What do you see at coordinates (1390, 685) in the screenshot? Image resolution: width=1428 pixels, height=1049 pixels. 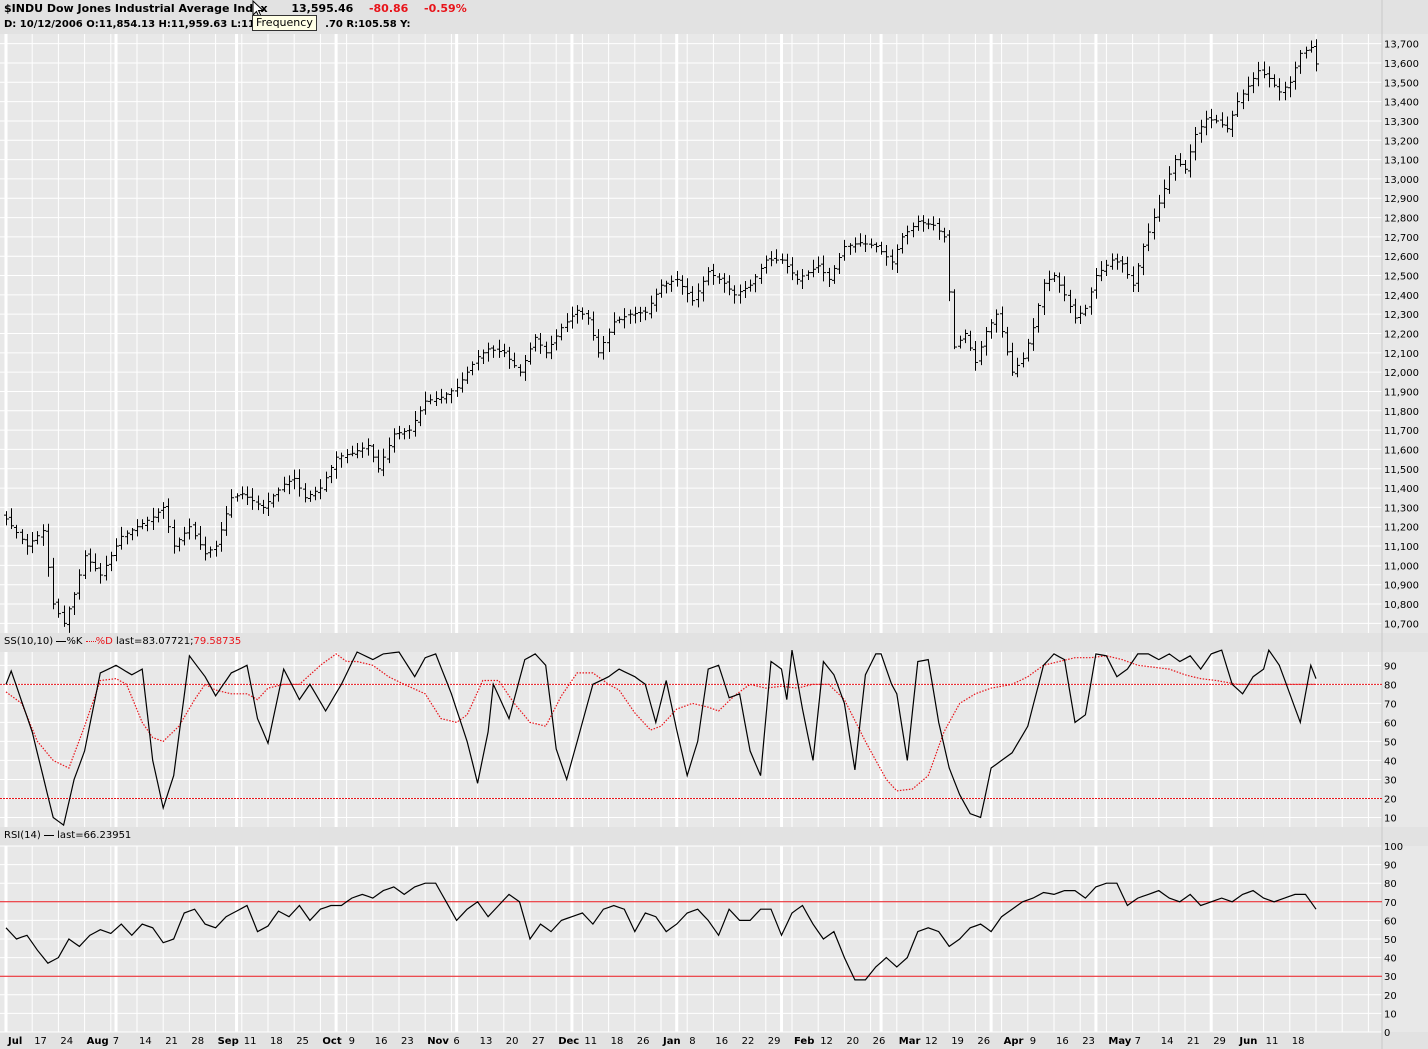 I see `y-tick-label: 80` at bounding box center [1390, 685].